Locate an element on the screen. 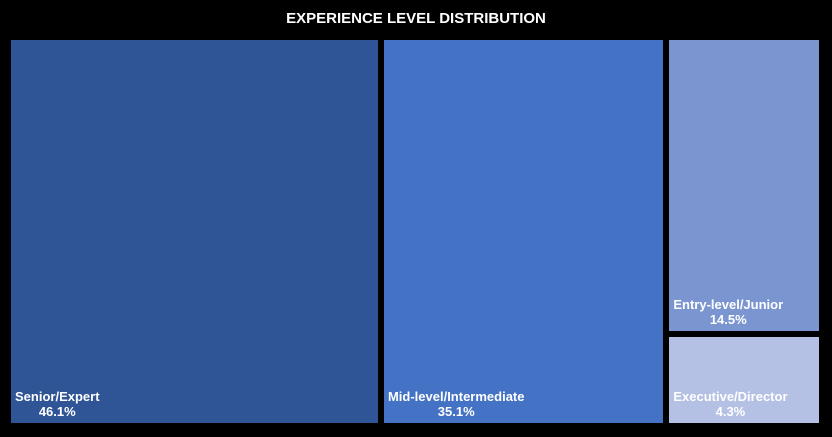 Image resolution: width=832 pixels, height=437 pixels. tile-name: Entry-level/Junior is located at coordinates (728, 304).